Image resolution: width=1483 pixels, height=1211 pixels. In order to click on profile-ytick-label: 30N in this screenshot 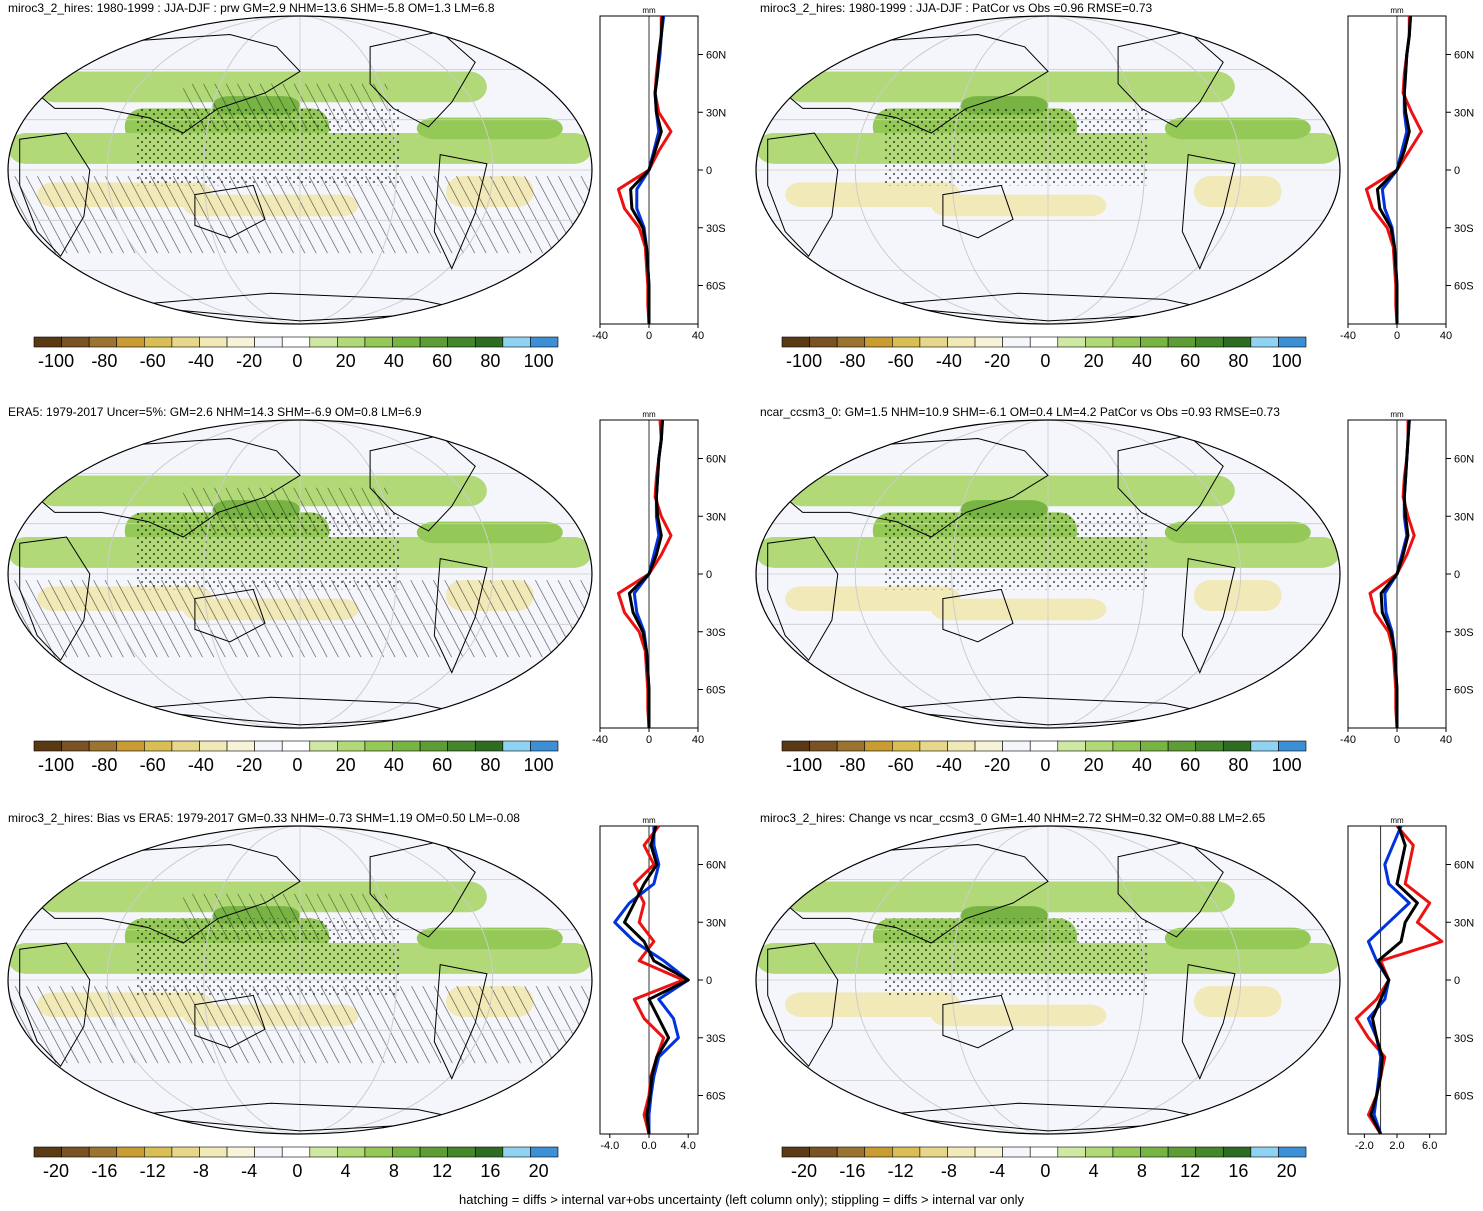, I will do `click(716, 923)`.